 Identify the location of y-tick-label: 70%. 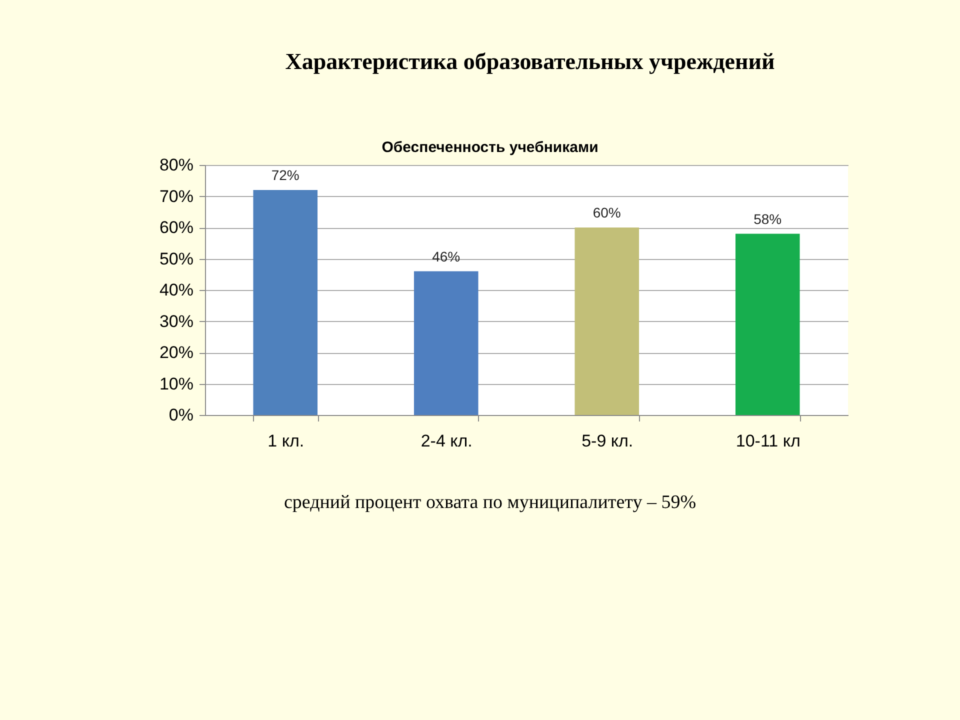
(176, 196).